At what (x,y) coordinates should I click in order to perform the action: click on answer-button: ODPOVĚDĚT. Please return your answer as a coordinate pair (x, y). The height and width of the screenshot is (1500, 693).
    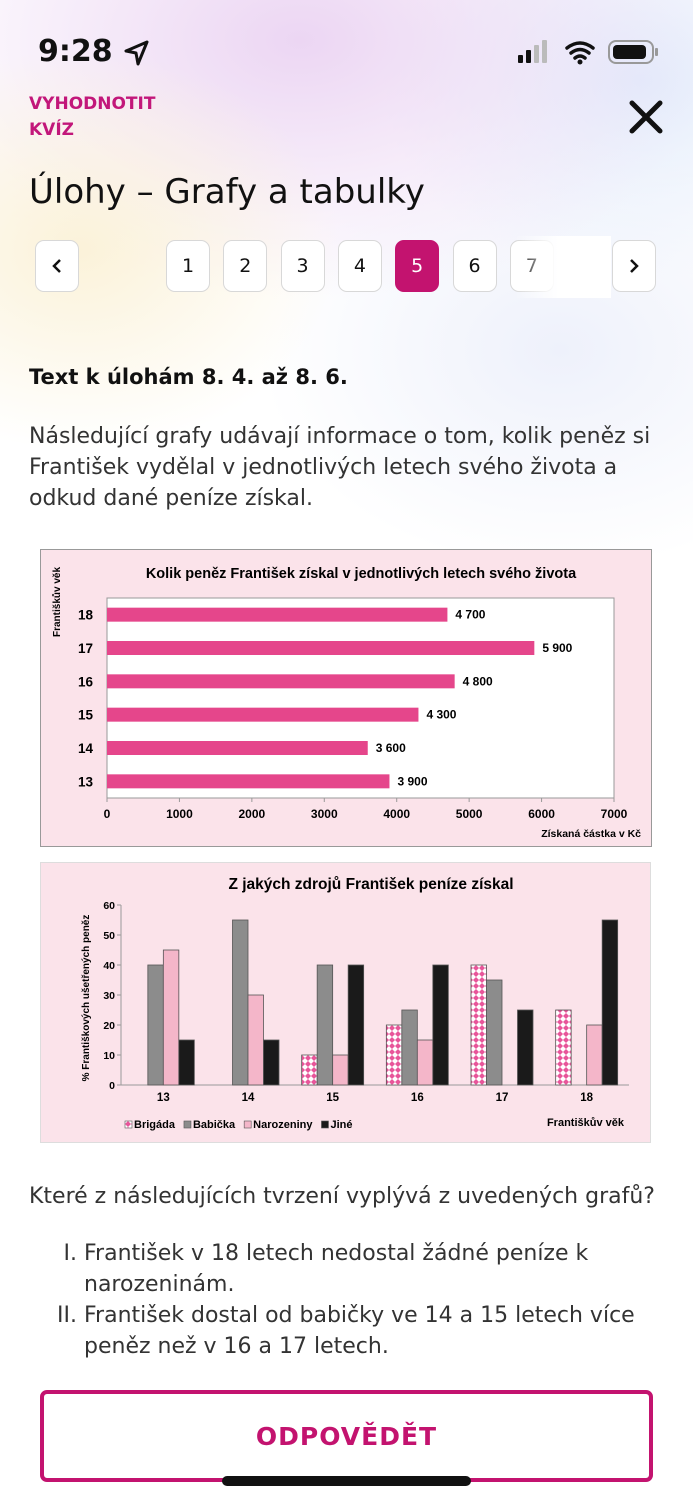
    Looking at the image, I should click on (346, 1436).